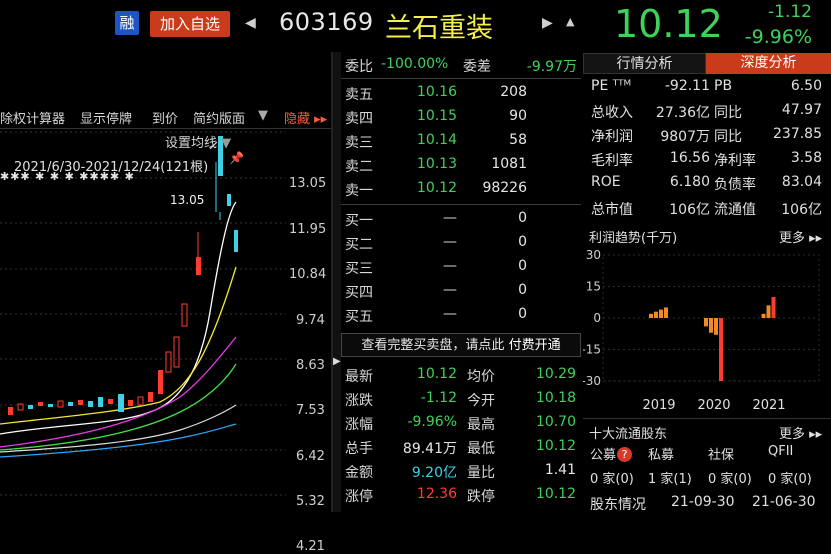  I want to click on holder-count: 0 家(0), so click(790, 479).